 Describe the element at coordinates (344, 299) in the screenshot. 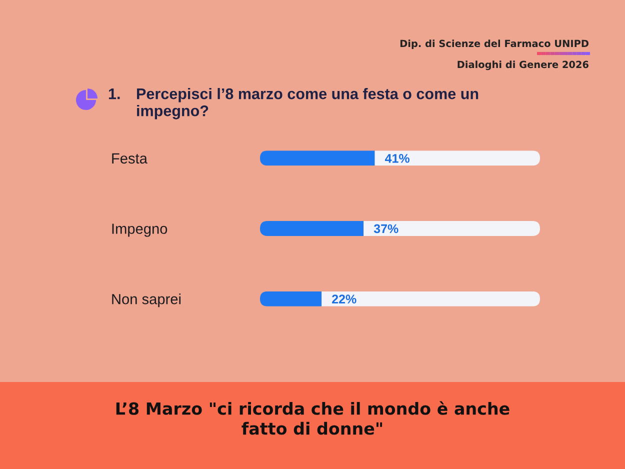

I see `data-label: 22%` at that location.